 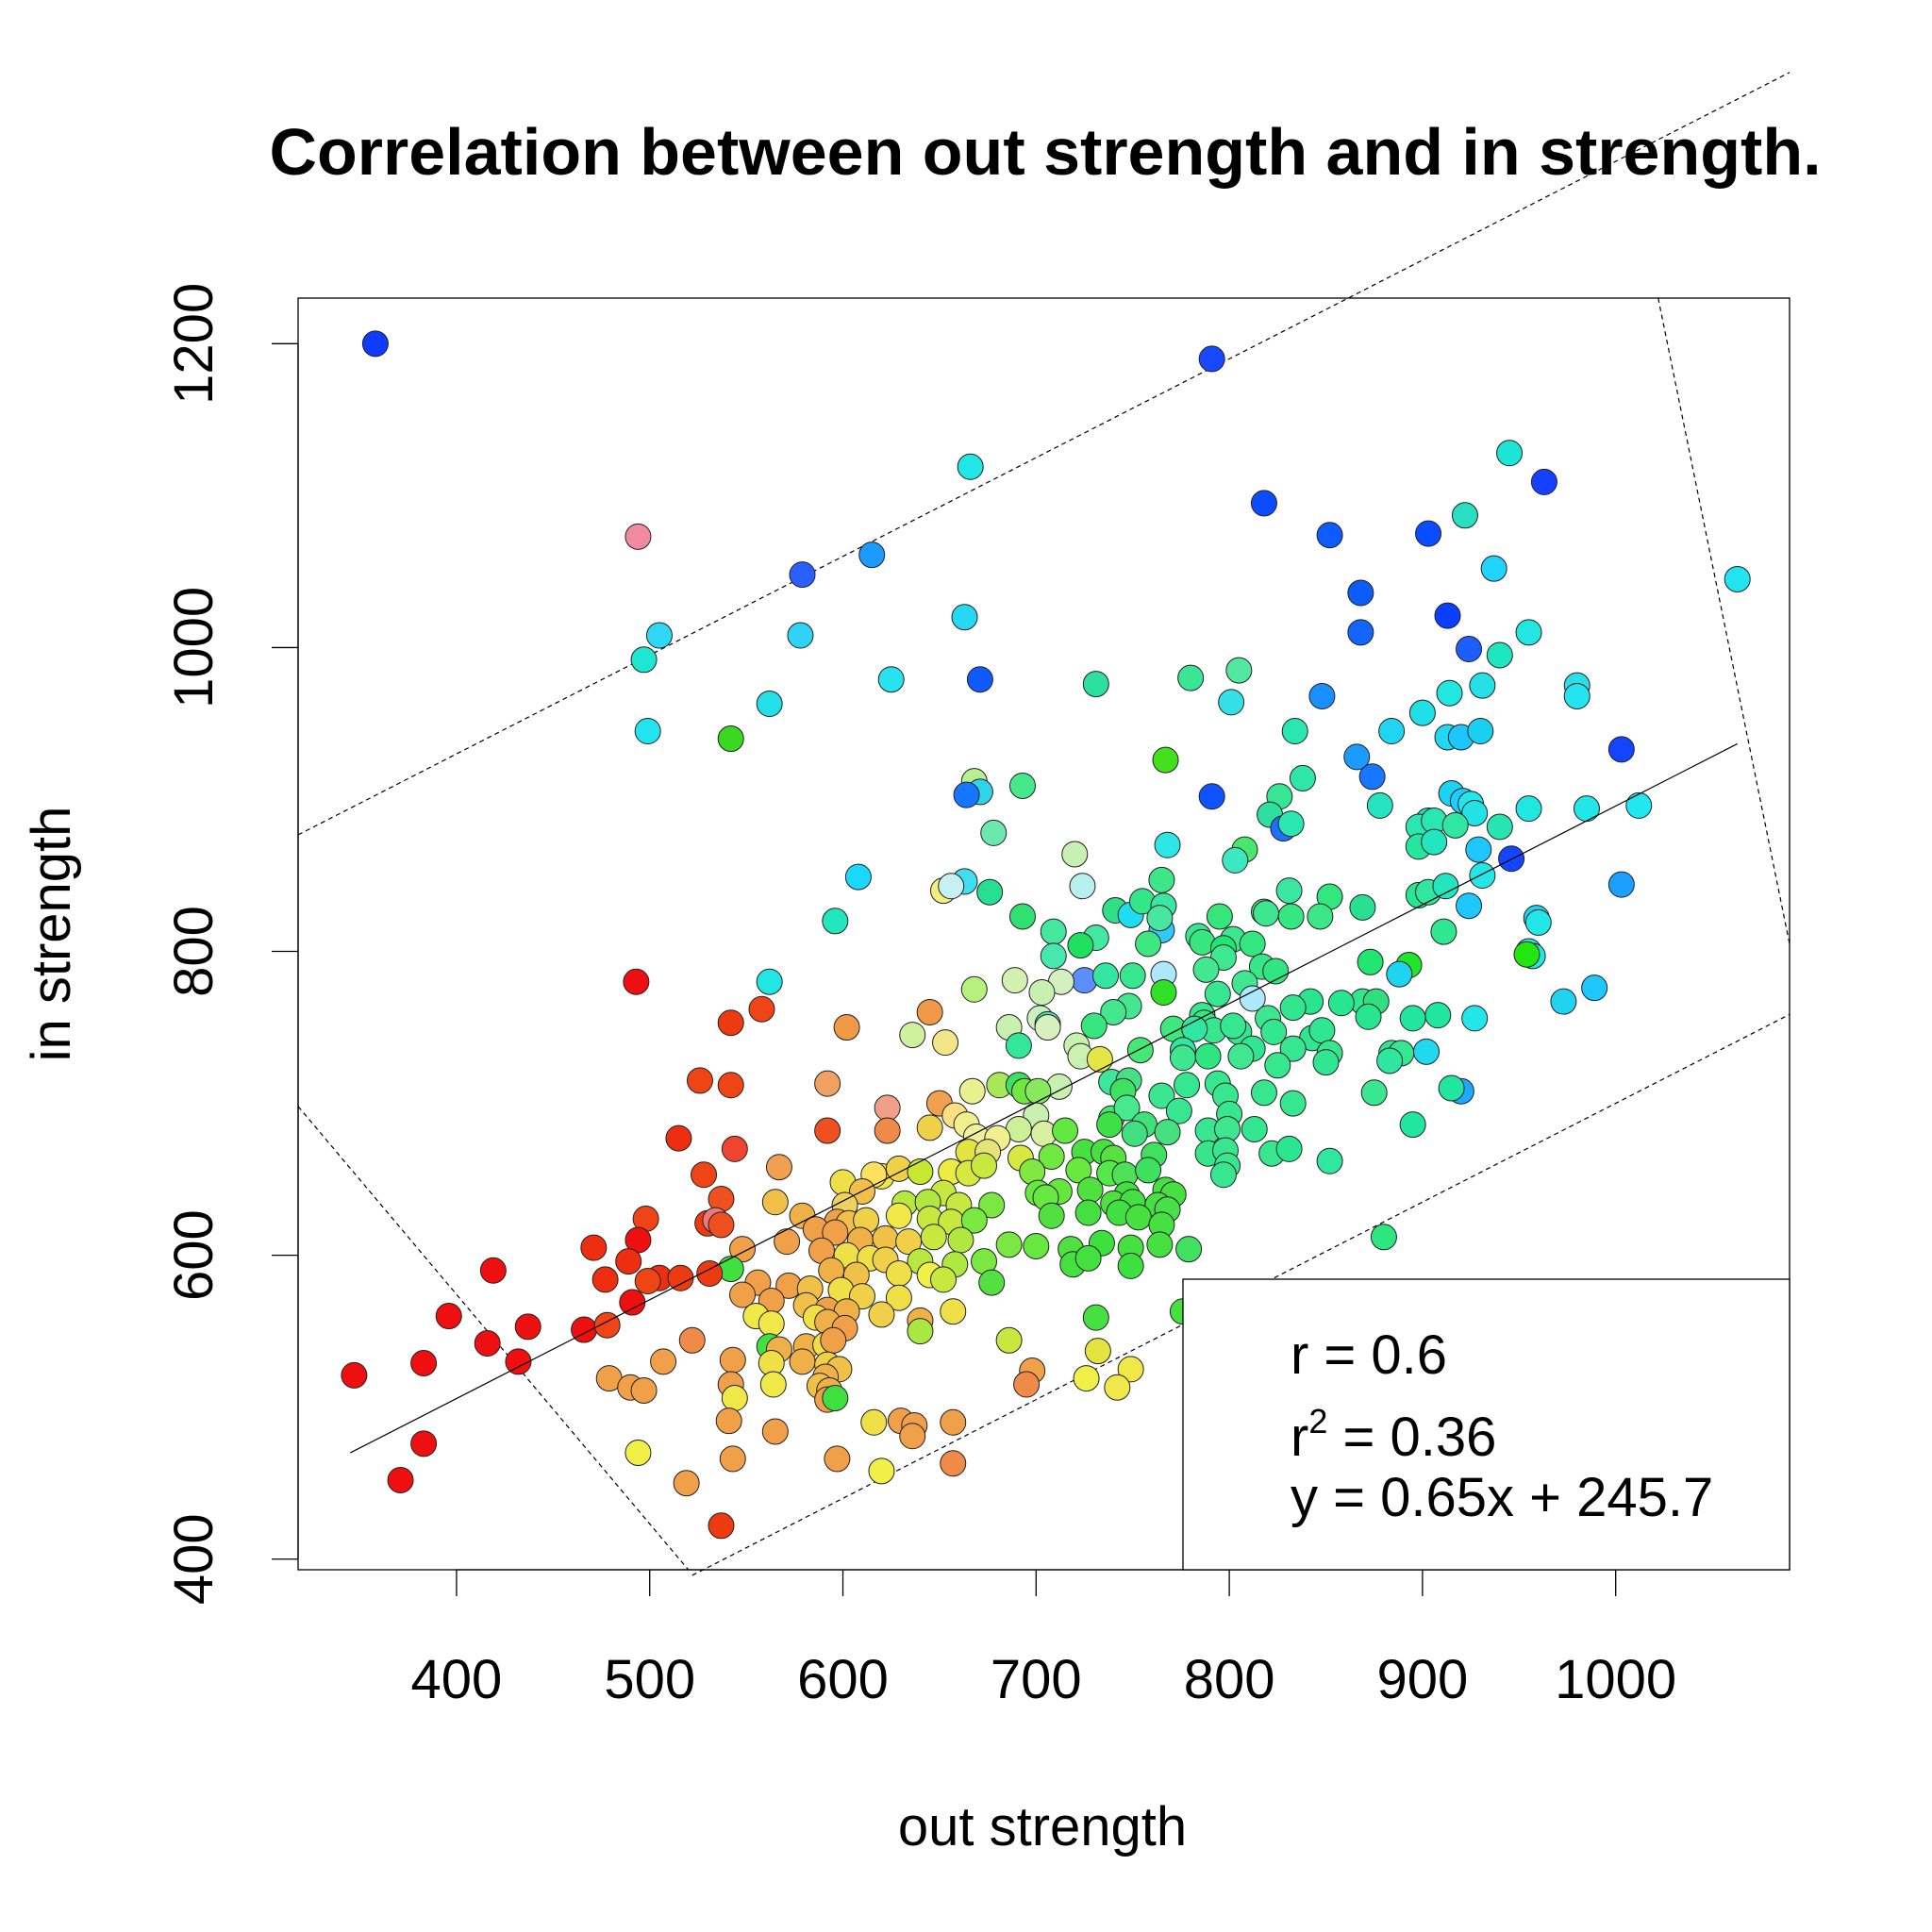 What do you see at coordinates (231, 944) in the screenshot?
I see `y-axis: 400 600 800 1000 1200` at bounding box center [231, 944].